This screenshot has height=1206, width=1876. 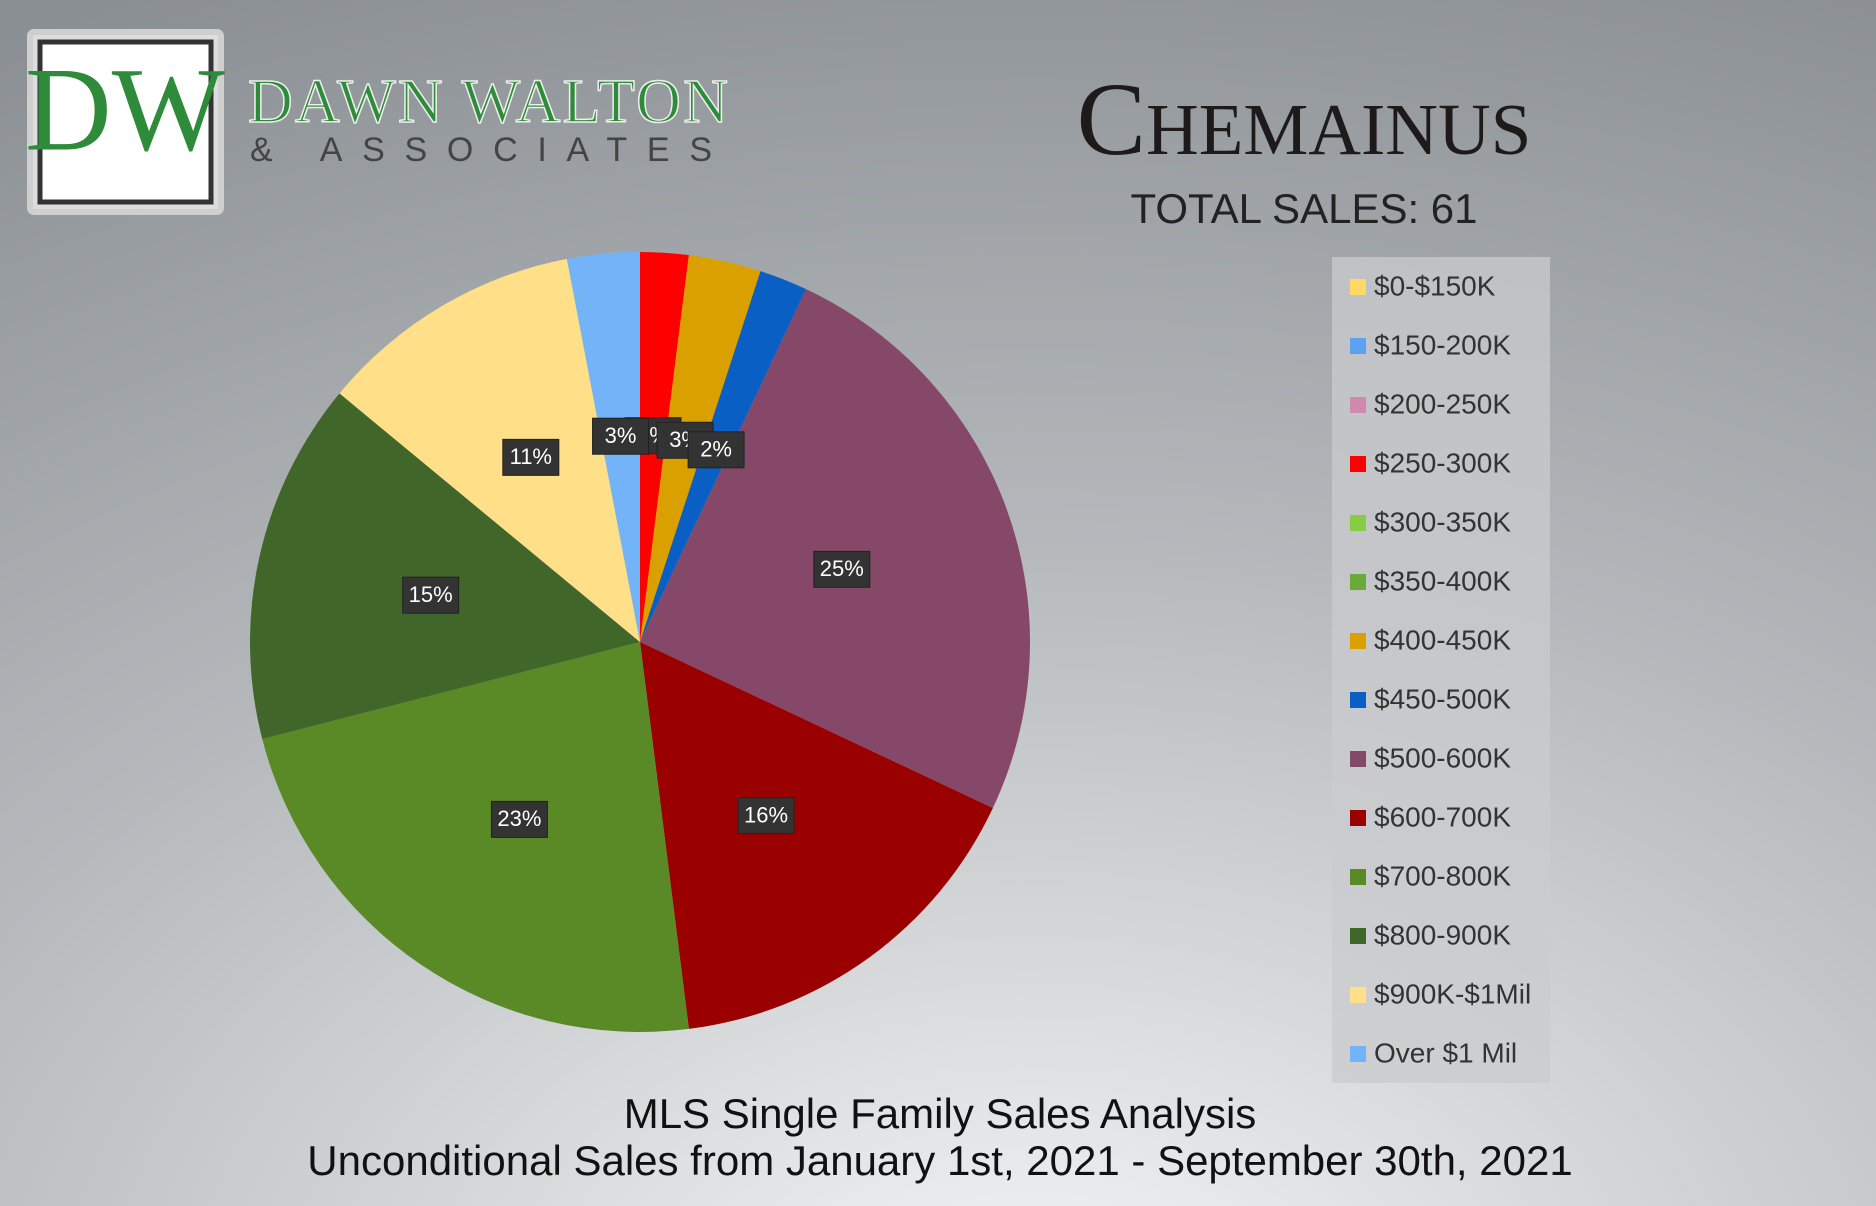 I want to click on footer-line: MLS Single Family Sales Analysis, so click(x=940, y=1113).